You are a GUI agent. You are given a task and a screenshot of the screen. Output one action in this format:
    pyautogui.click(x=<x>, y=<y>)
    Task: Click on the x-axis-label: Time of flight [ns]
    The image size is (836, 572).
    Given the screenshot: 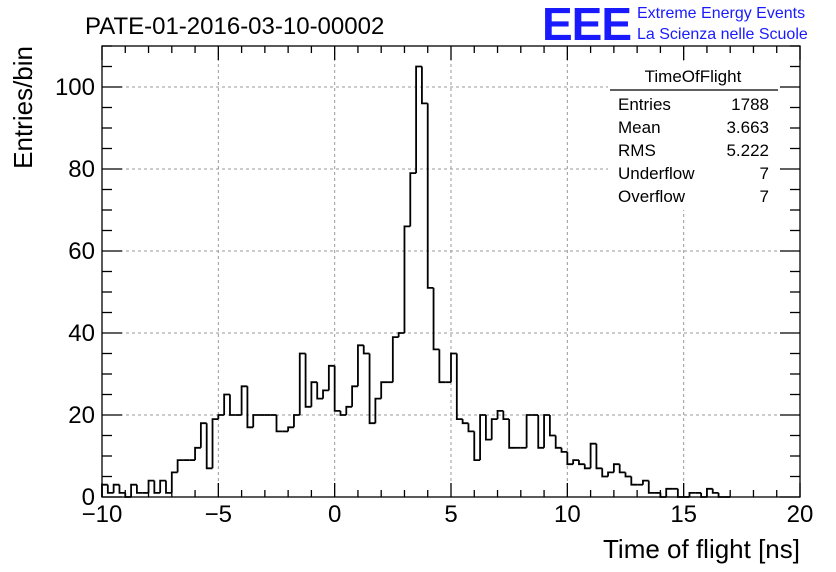 What is the action you would take?
    pyautogui.click(x=701, y=549)
    